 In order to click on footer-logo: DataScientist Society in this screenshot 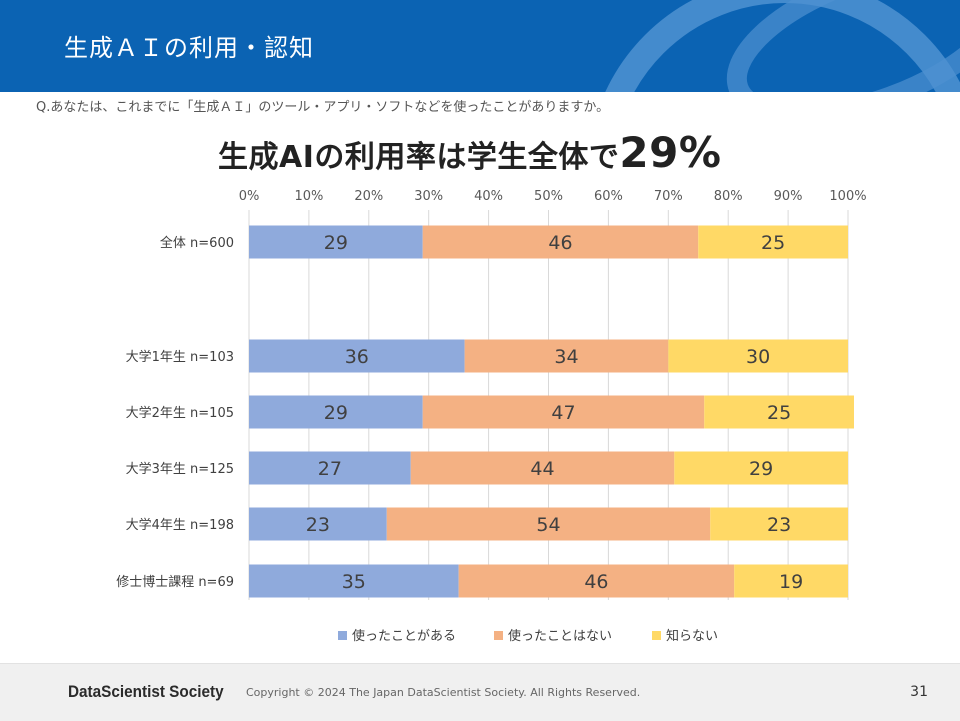, I will do `click(146, 691)`.